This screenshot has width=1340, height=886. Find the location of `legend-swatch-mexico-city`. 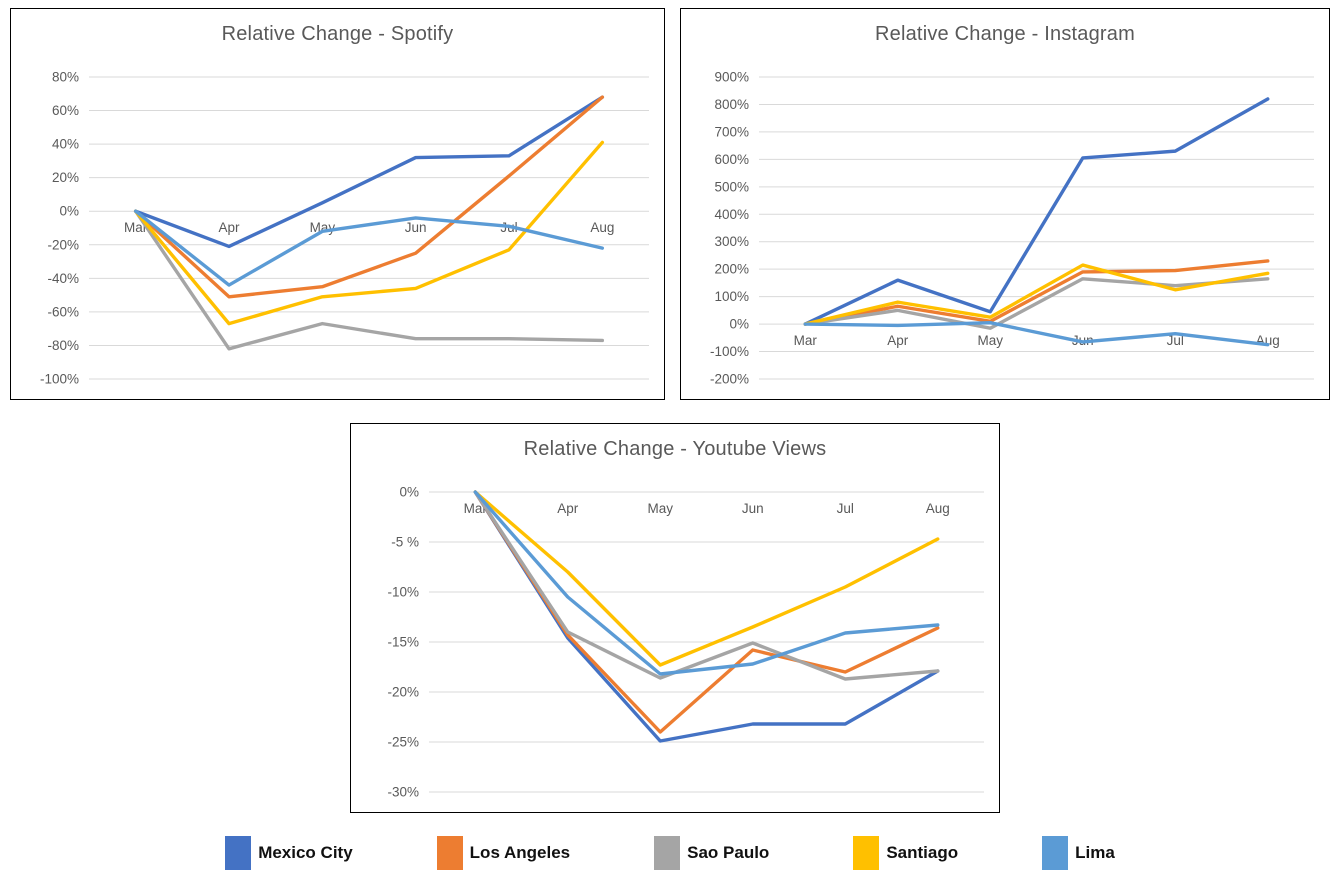

legend-swatch-mexico-city is located at coordinates (238, 853).